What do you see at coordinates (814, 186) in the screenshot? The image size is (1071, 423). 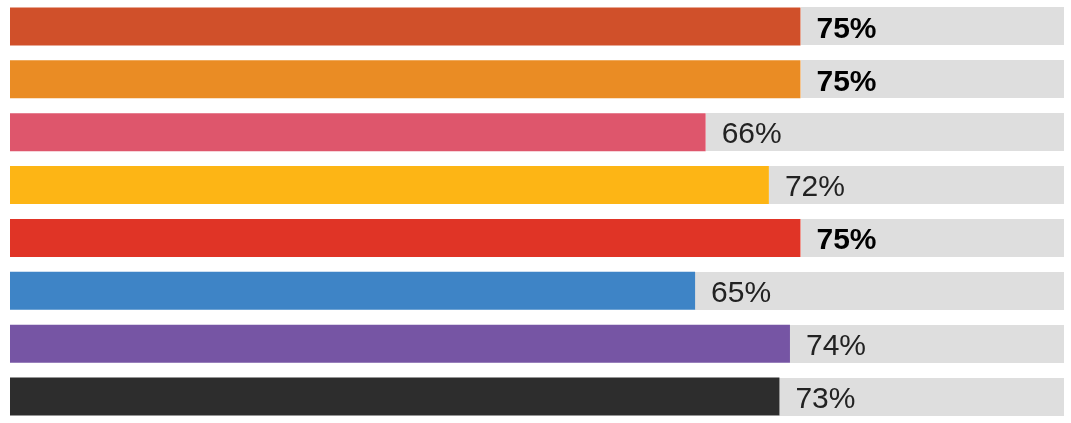 I see `data-label: 72%` at bounding box center [814, 186].